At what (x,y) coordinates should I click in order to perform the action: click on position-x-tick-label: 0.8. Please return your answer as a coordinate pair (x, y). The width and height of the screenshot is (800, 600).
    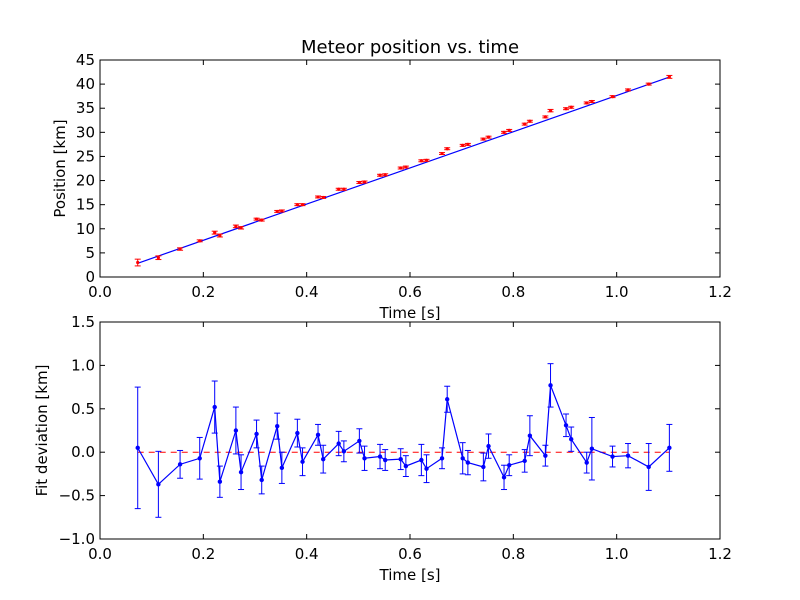
    Looking at the image, I should click on (513, 292).